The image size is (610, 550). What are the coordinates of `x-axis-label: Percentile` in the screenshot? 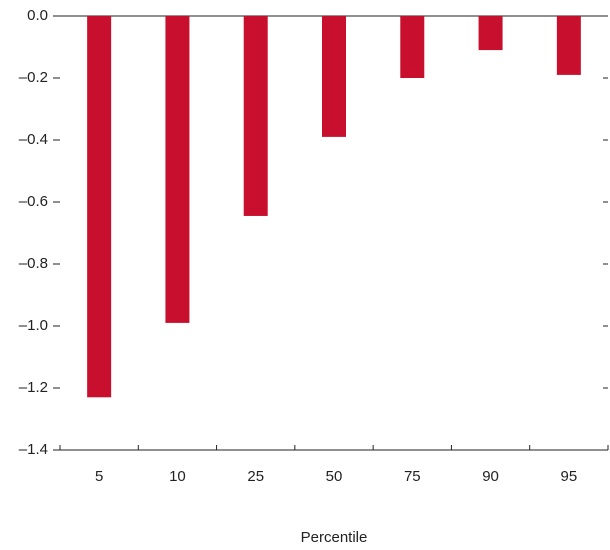 It's located at (334, 537).